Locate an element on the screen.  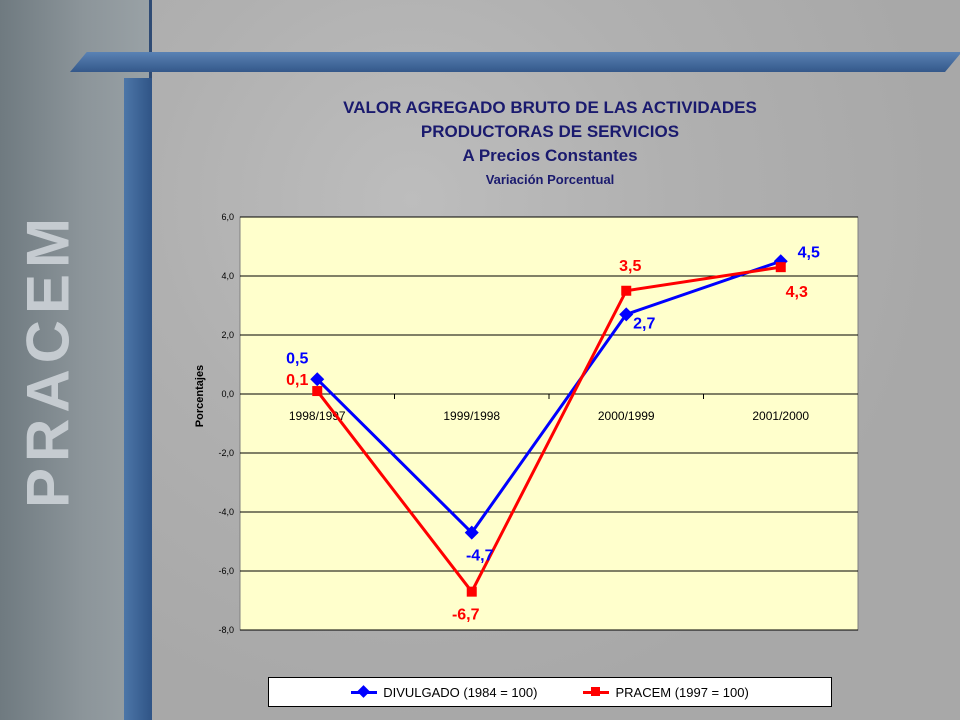
y-axis-label: Porcentajes is located at coordinates (200, 396).